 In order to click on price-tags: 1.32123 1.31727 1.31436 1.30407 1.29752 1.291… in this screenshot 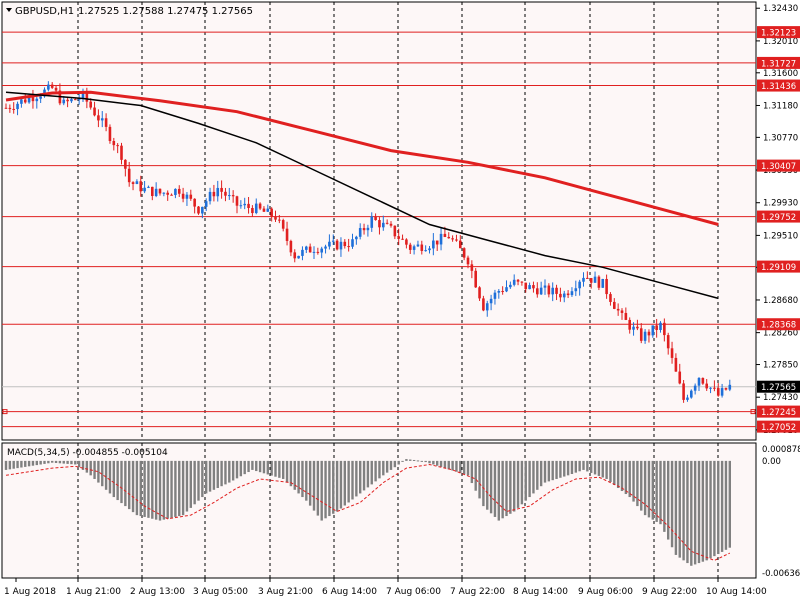, I will do `click(778, 229)`.